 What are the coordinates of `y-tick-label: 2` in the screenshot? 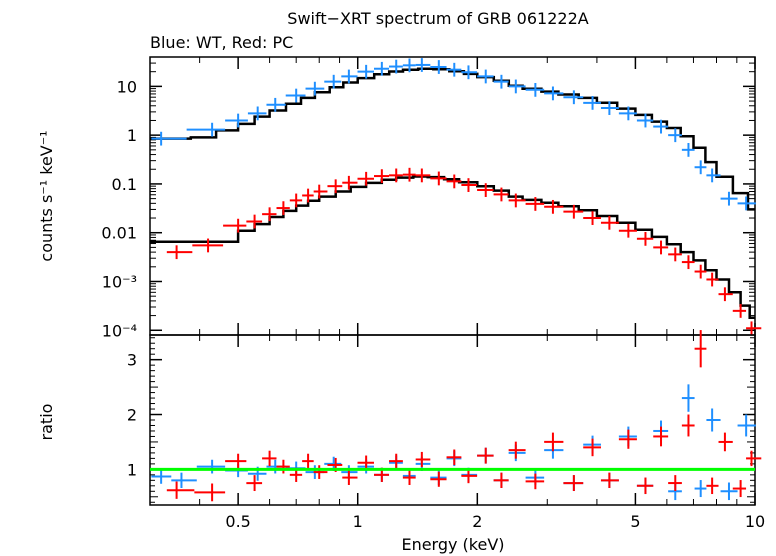 It's located at (132, 415).